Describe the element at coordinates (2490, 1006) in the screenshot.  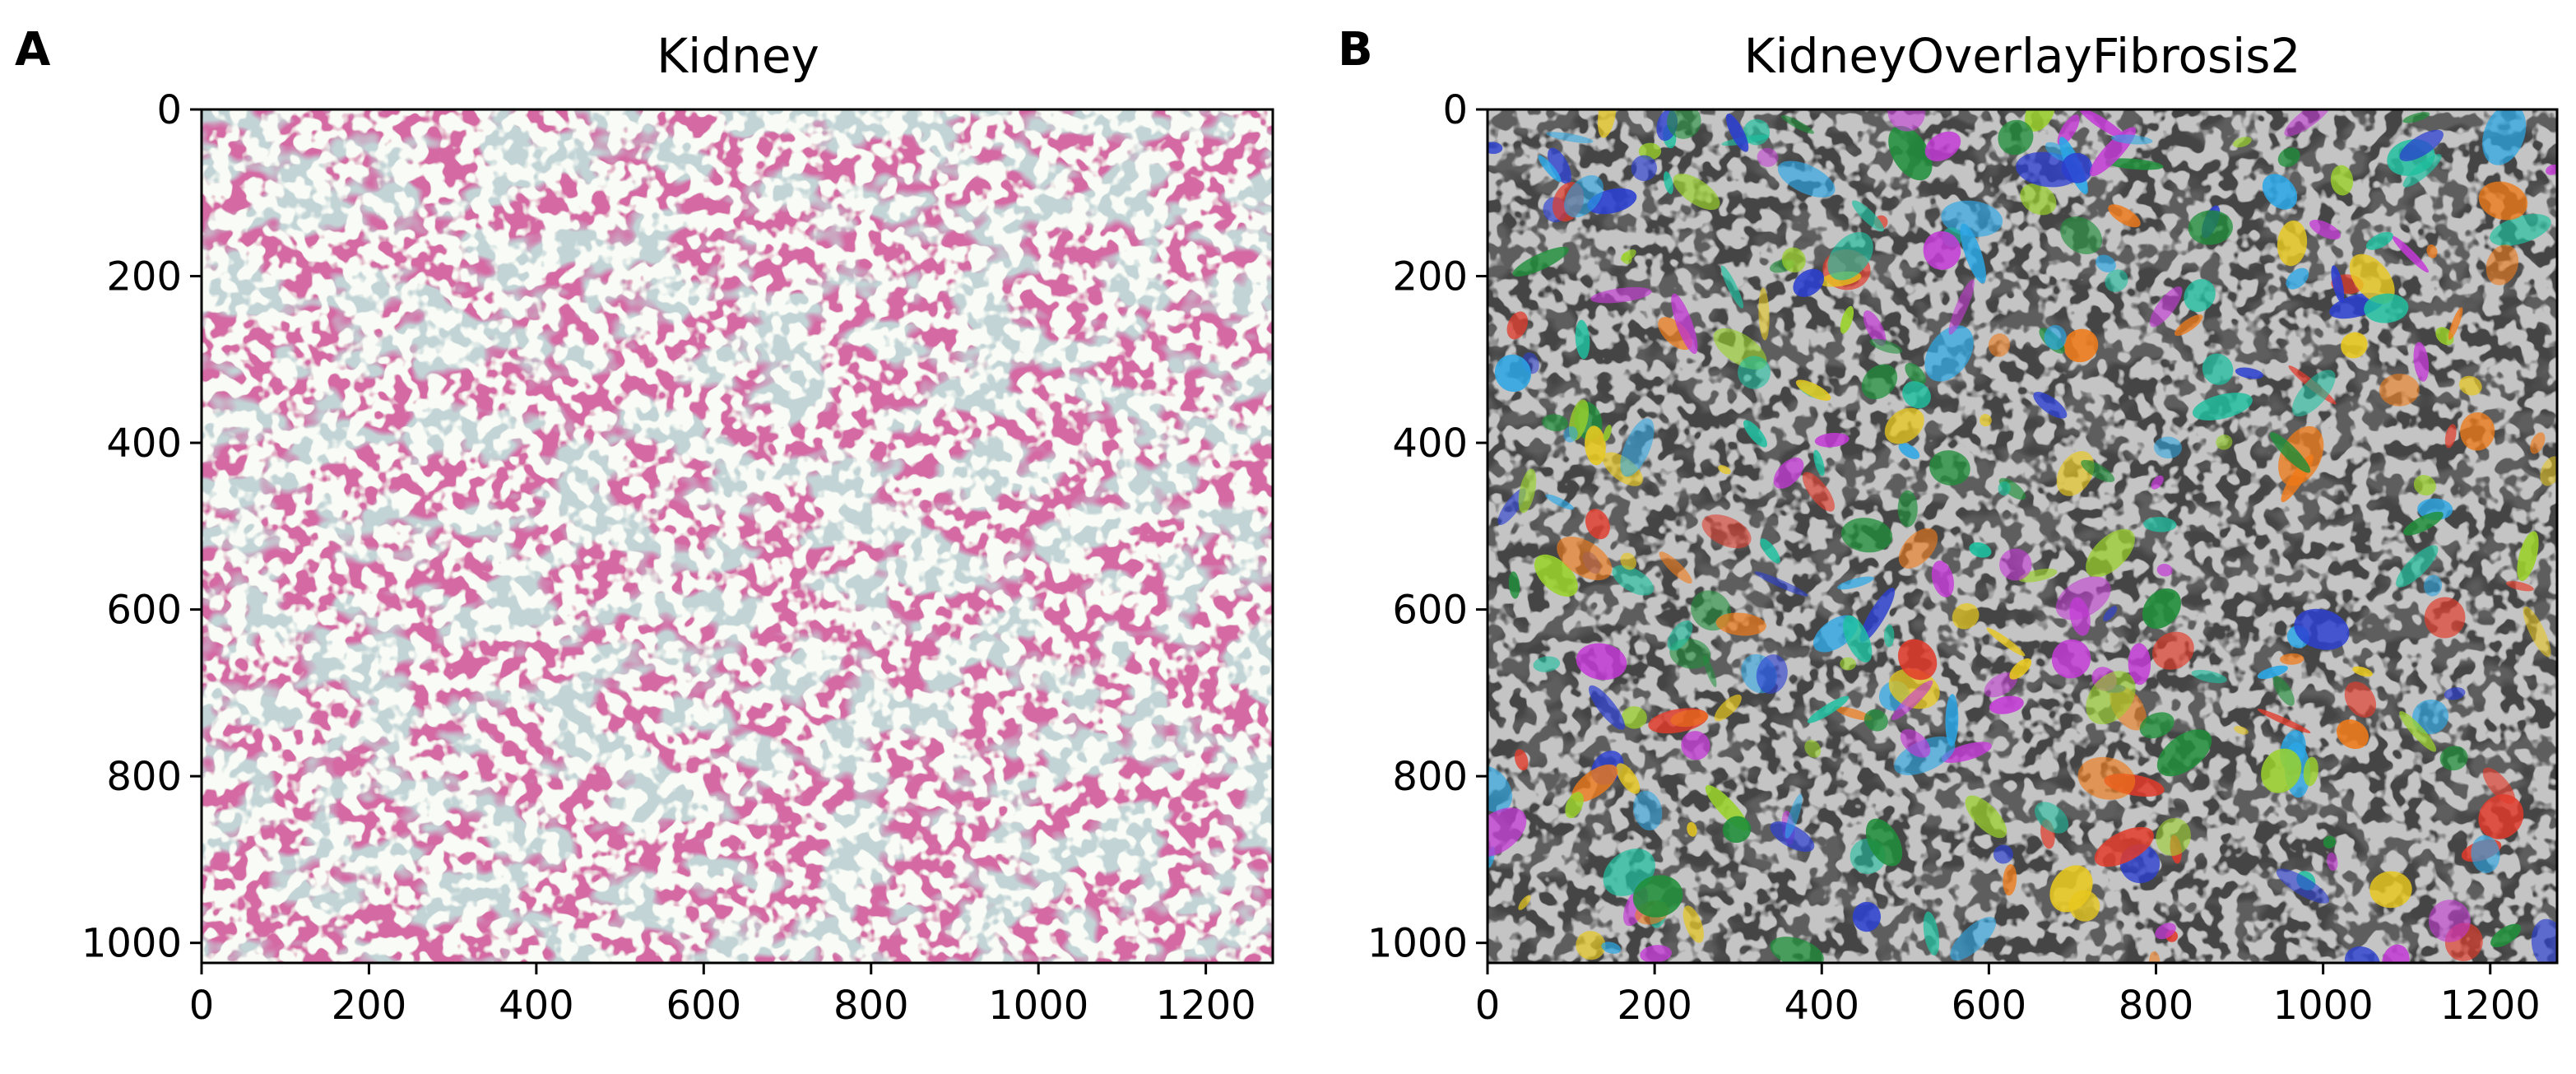
I see `panel-b-xtick-label: 1200` at that location.